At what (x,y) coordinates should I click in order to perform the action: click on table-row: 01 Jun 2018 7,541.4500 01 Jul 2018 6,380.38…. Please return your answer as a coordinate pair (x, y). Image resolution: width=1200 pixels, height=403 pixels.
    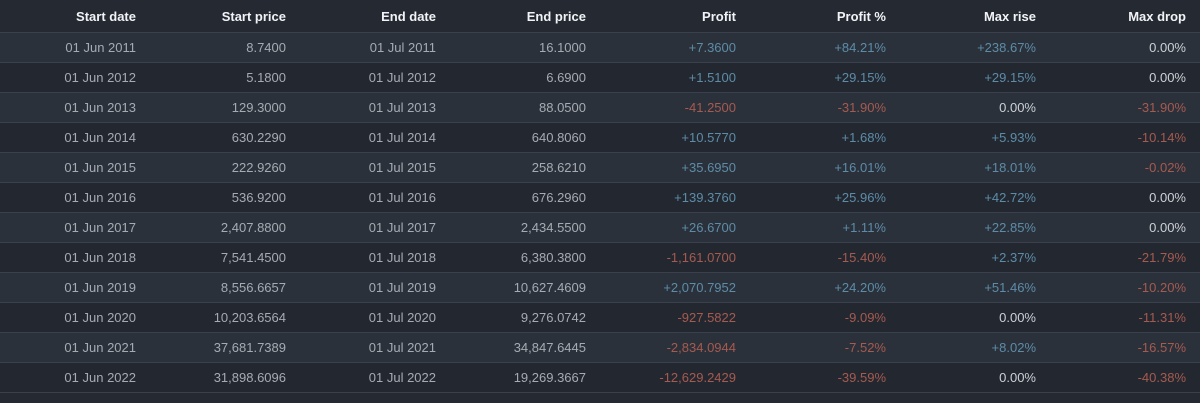
    Looking at the image, I should click on (600, 257).